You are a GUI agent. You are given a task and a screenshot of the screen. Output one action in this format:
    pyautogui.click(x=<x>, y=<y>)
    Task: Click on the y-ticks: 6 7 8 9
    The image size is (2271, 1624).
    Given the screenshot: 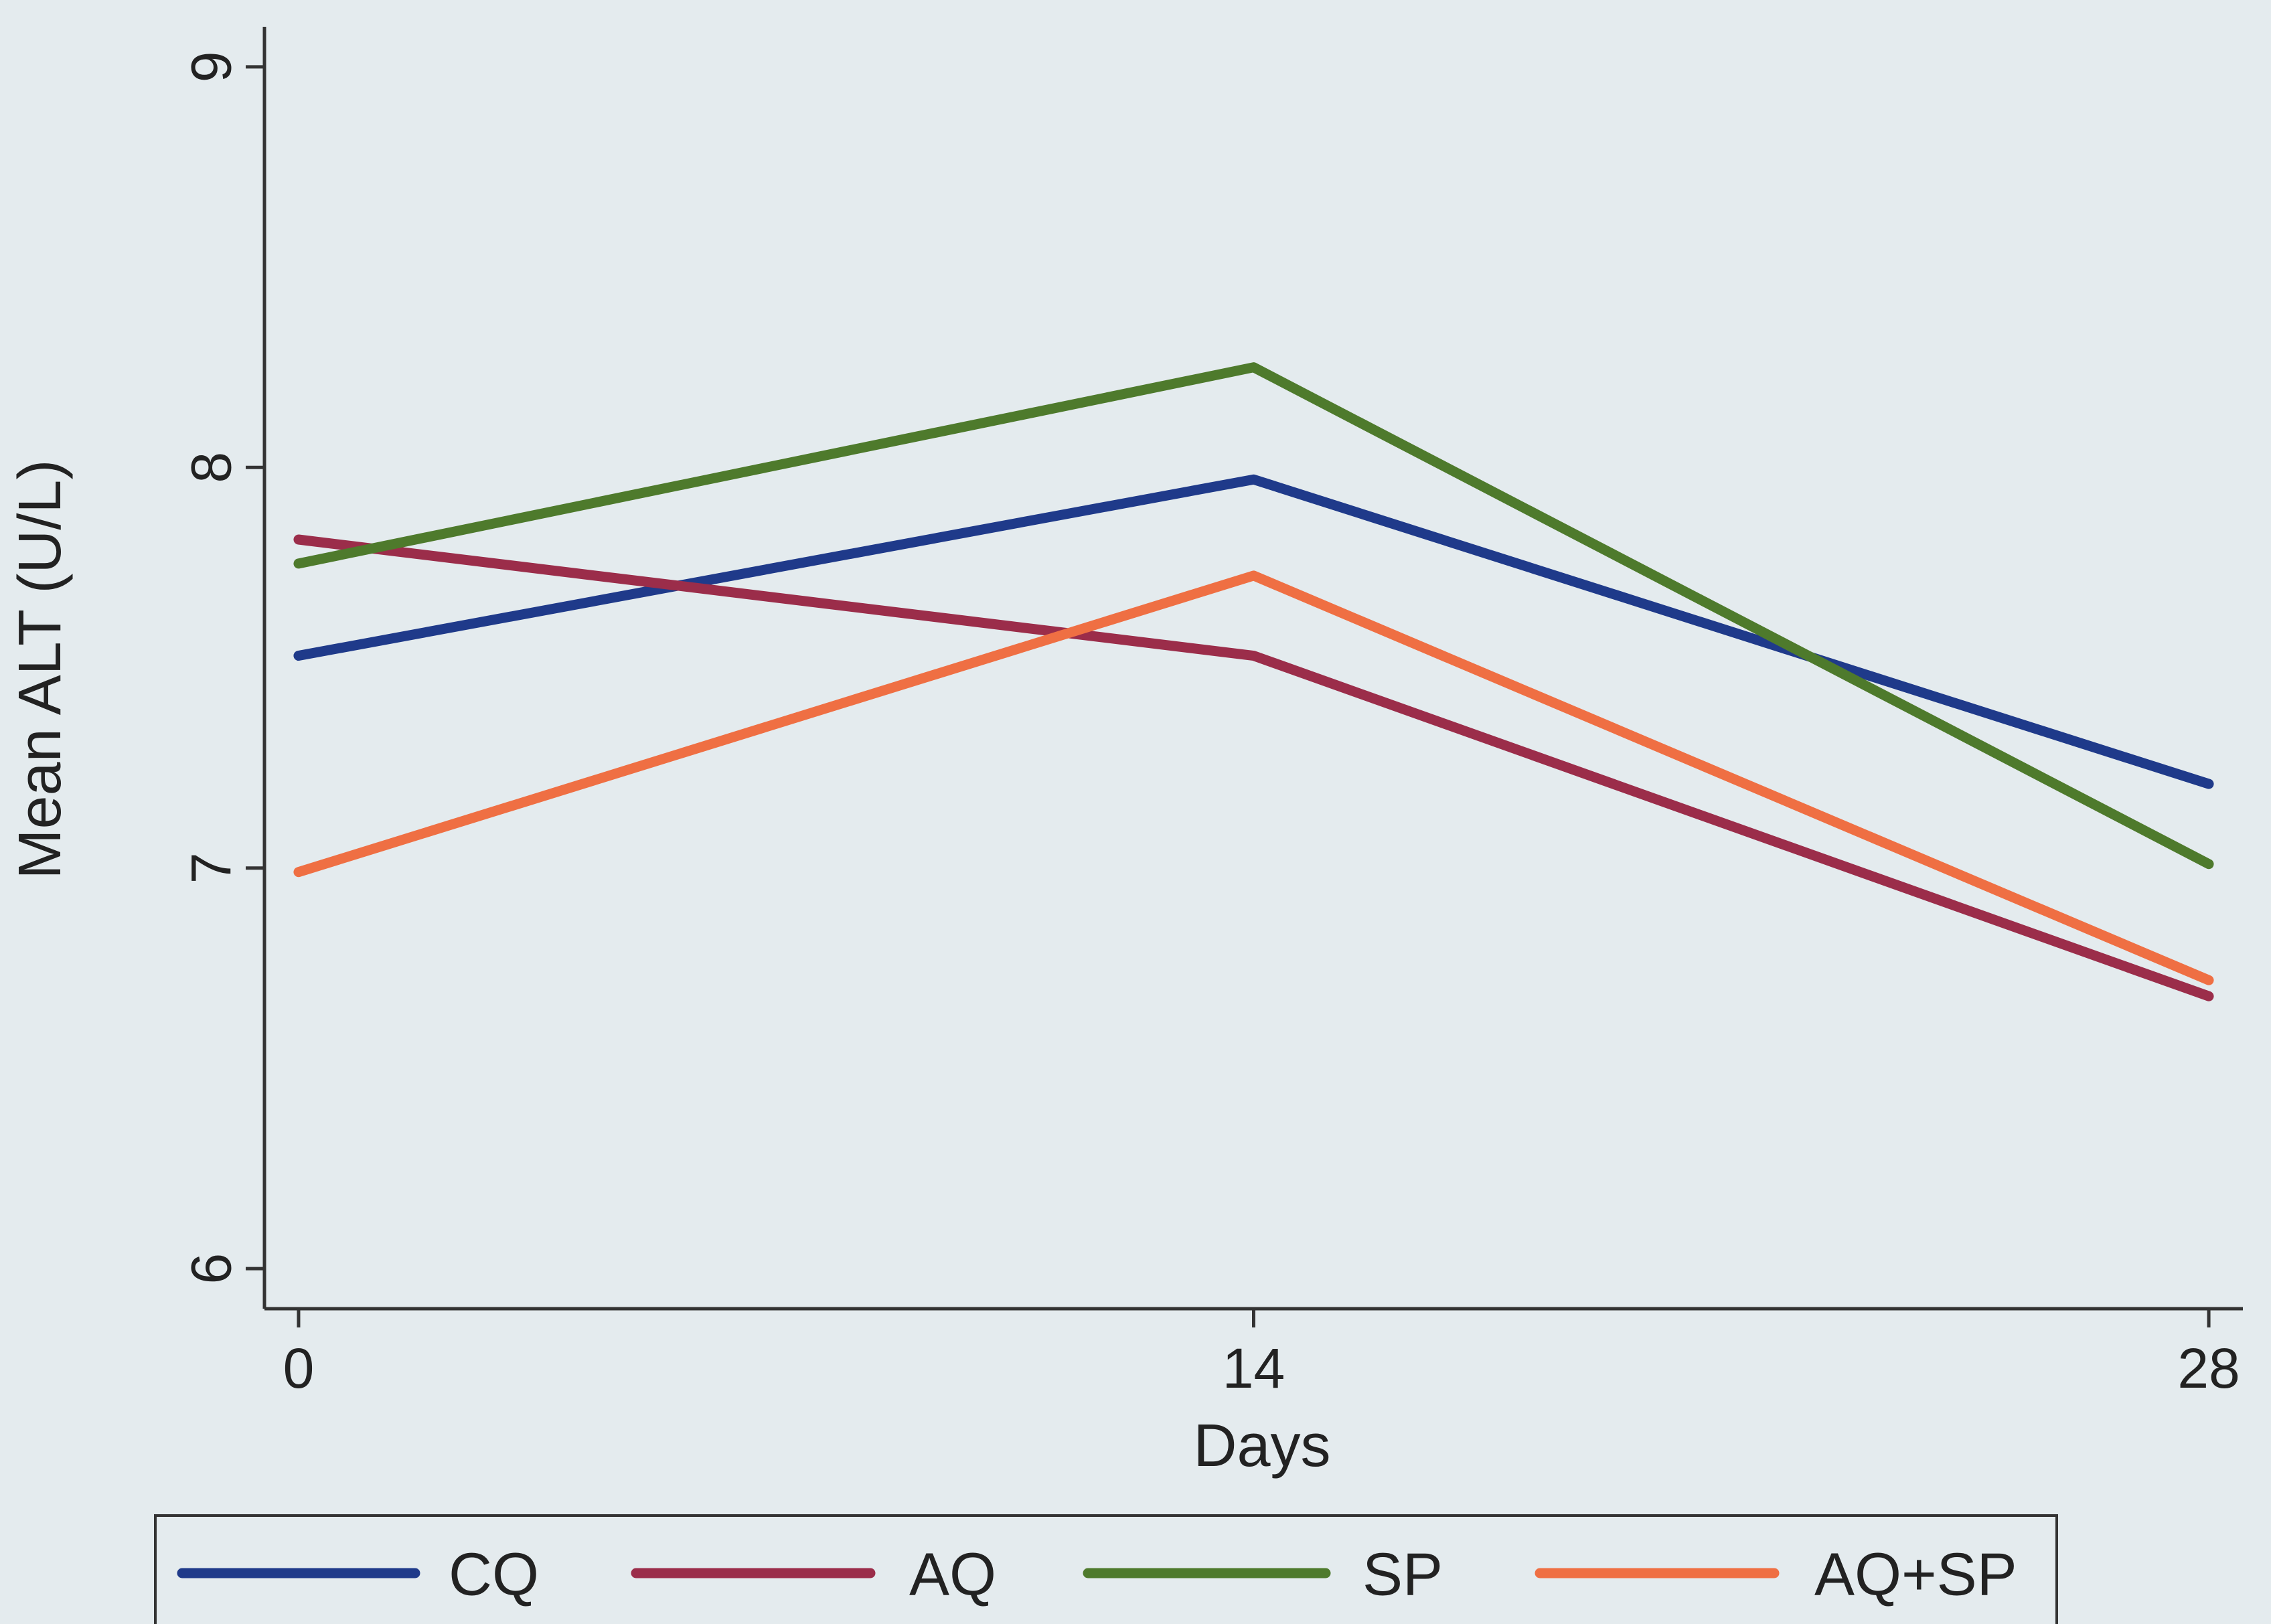 What is the action you would take?
    pyautogui.click(x=221, y=668)
    